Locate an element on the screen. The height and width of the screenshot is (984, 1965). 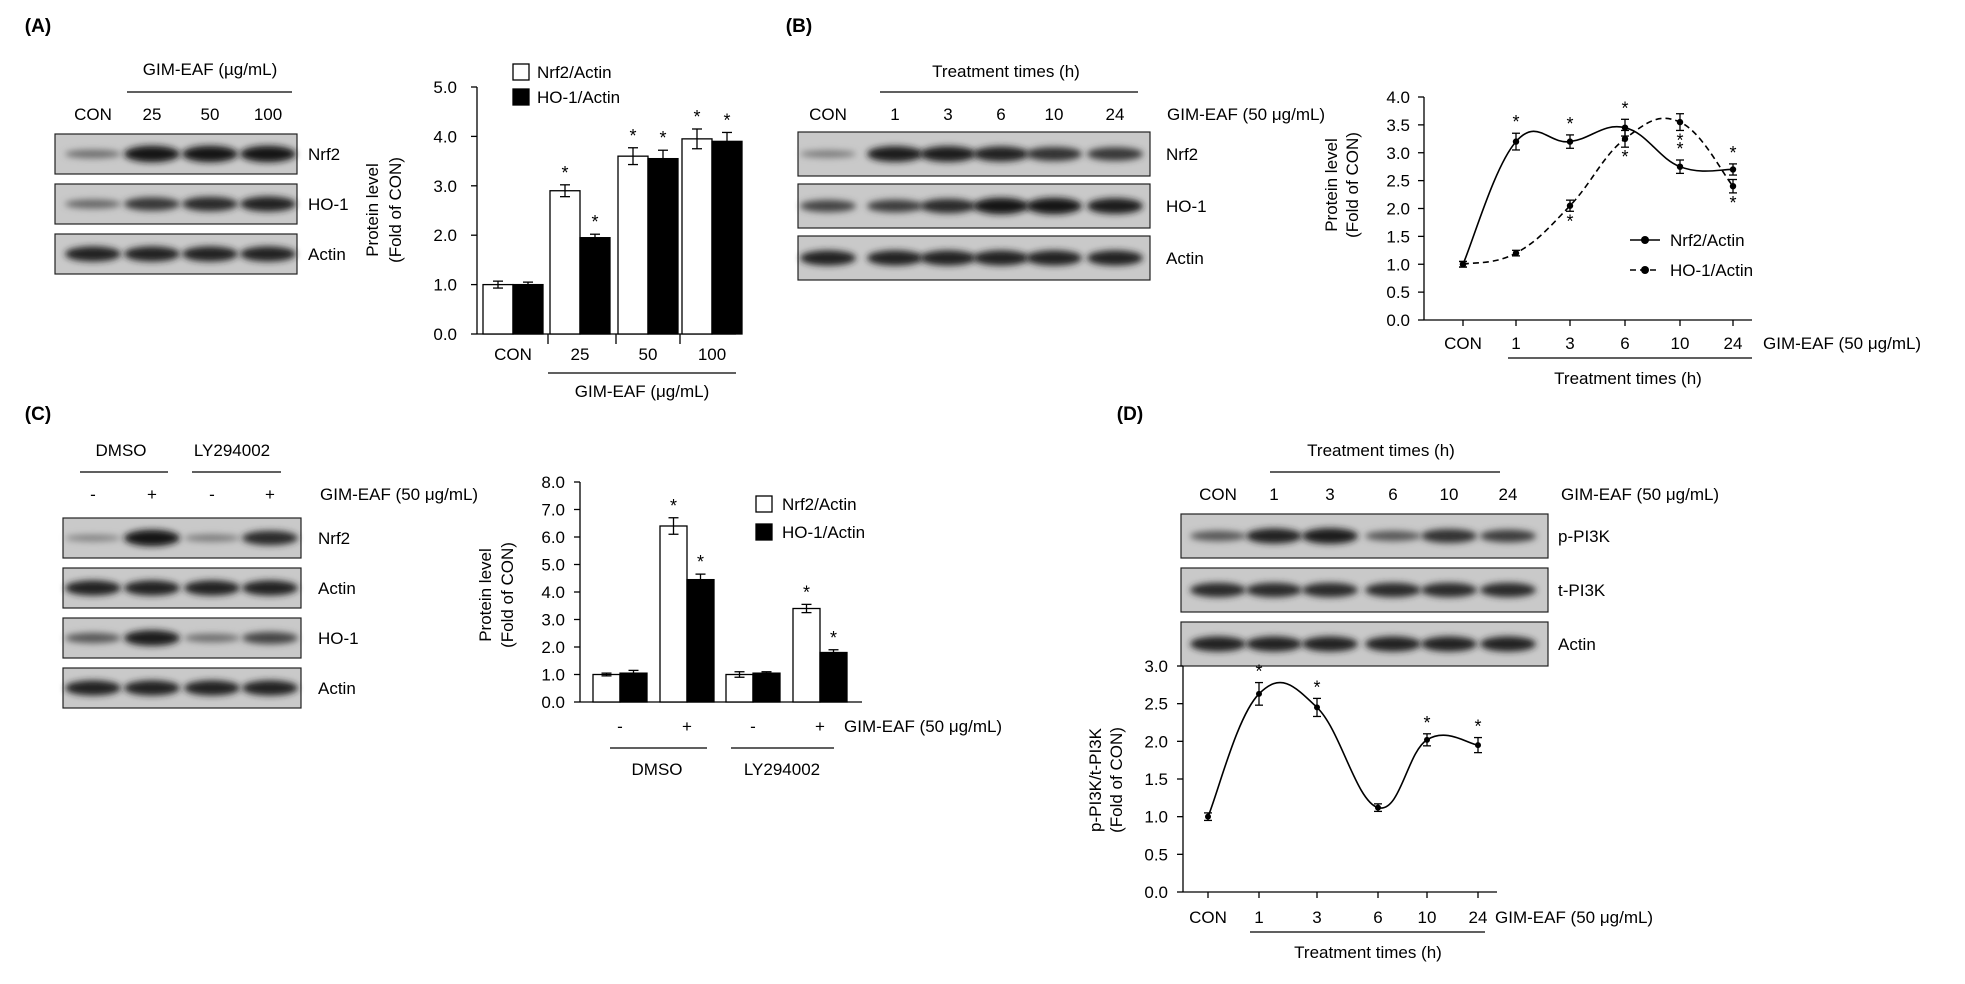
blot-lane-label: 50 is located at coordinates (210, 114).